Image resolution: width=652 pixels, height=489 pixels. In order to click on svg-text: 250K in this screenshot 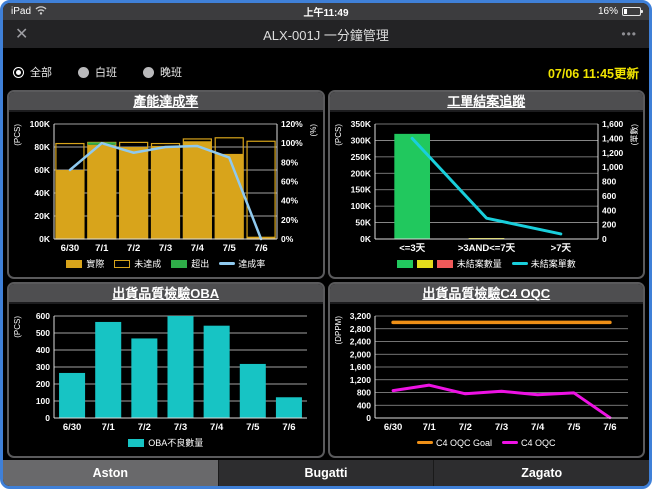, I will do `click(360, 157)`.